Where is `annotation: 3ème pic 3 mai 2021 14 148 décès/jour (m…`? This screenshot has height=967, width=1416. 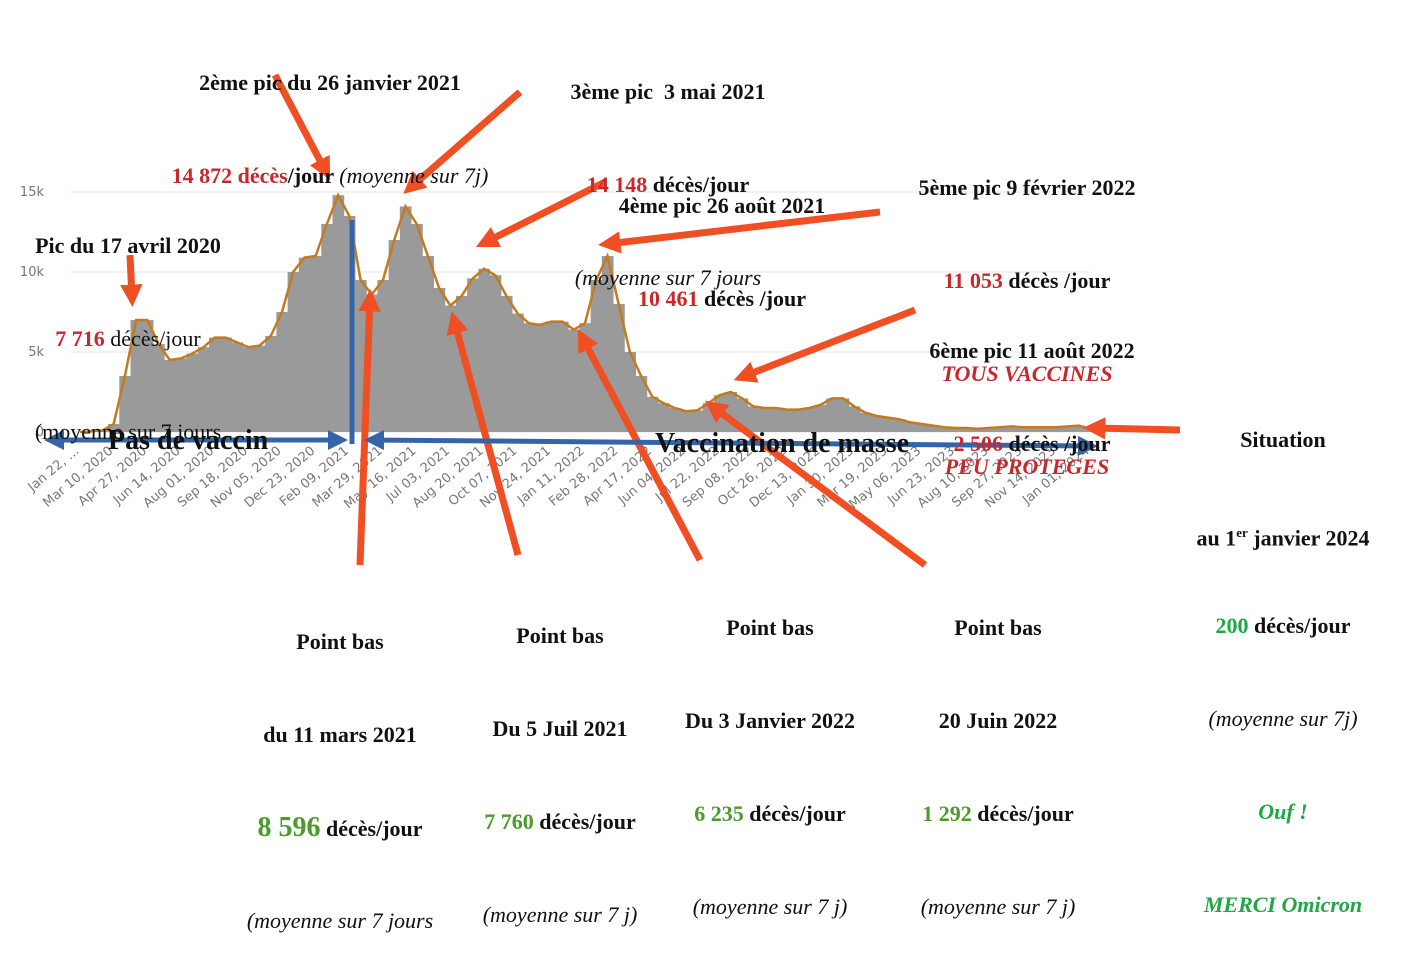 annotation: 3ème pic 3 mai 2021 14 148 décès/jour (m… is located at coordinates (668, 184).